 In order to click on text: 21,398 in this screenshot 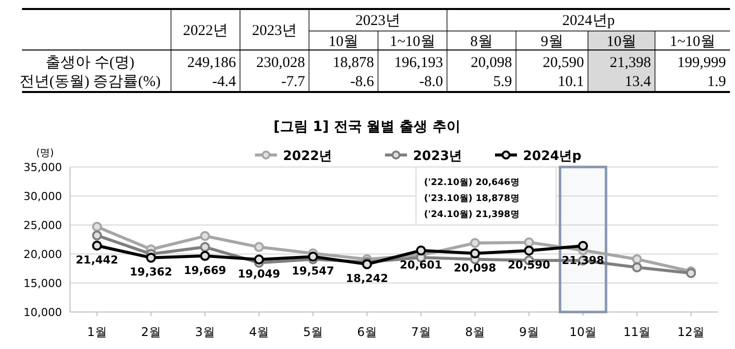, I will do `click(630, 63)`.